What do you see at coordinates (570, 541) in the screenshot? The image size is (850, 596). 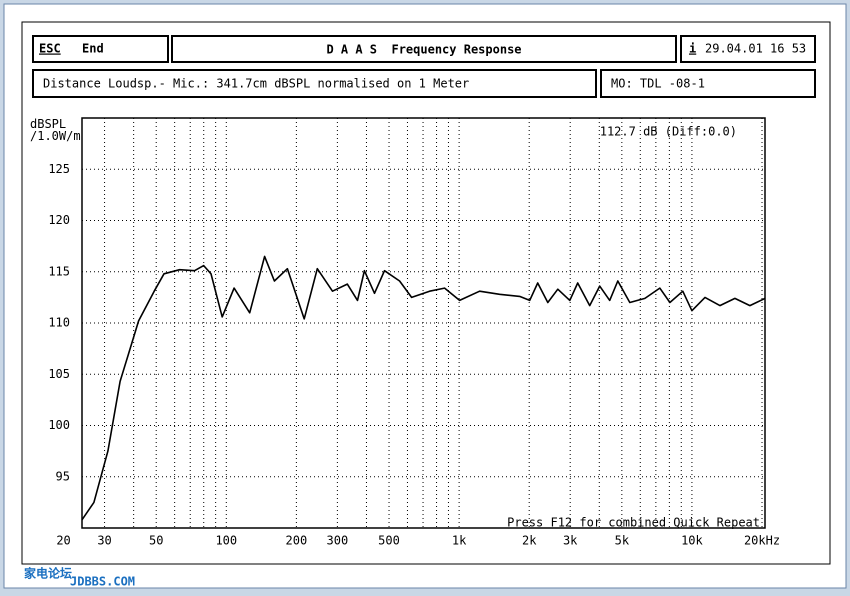 I see `x-tick-label: 3k` at bounding box center [570, 541].